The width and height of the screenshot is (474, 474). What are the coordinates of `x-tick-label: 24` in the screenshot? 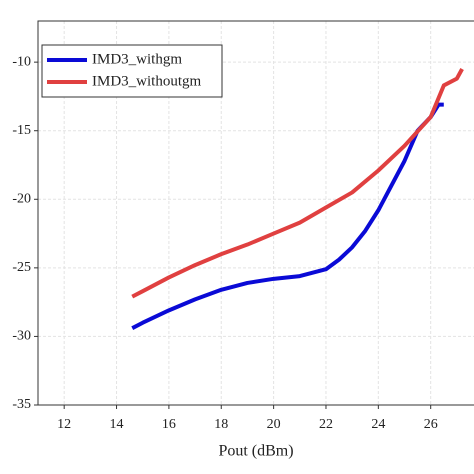 It's located at (378, 424).